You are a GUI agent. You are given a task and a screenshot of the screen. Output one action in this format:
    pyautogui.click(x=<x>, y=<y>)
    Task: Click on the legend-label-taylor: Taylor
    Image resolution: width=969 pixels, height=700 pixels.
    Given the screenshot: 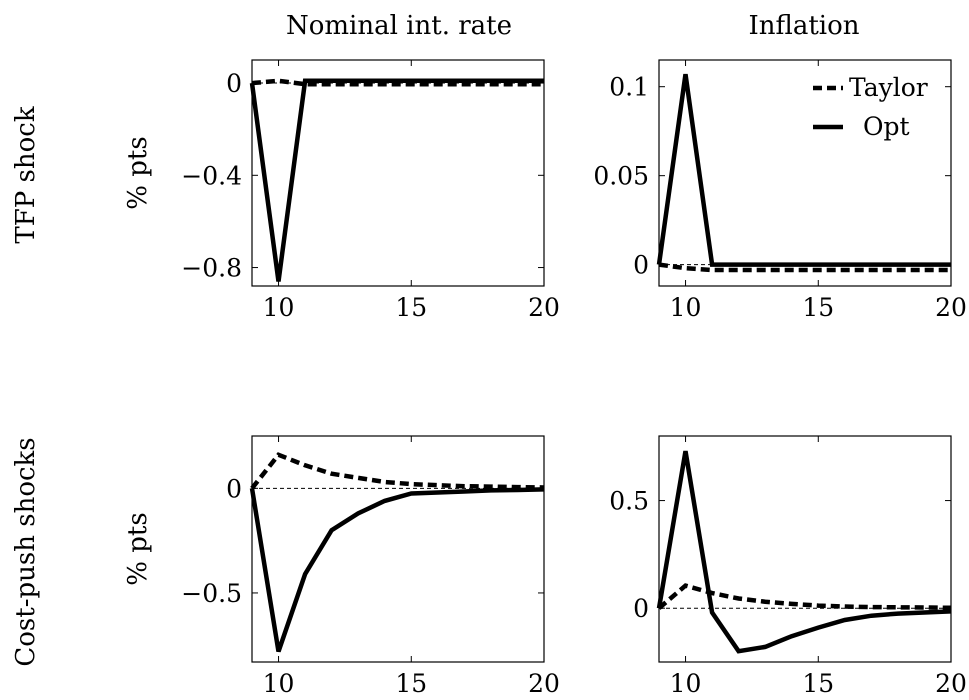 What is the action you would take?
    pyautogui.click(x=888, y=87)
    